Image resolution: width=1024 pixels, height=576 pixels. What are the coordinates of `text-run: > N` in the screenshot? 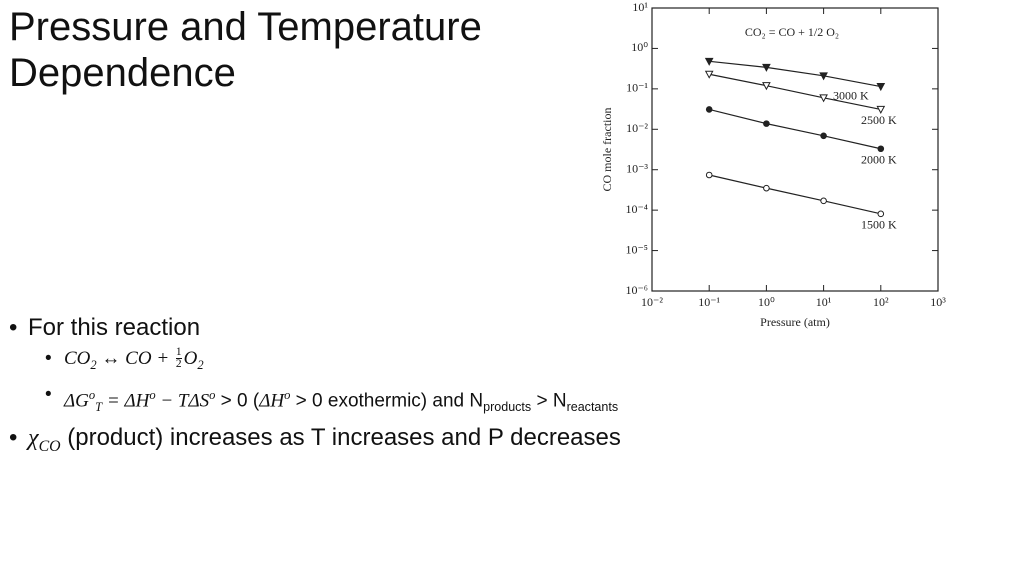 It's located at (549, 401).